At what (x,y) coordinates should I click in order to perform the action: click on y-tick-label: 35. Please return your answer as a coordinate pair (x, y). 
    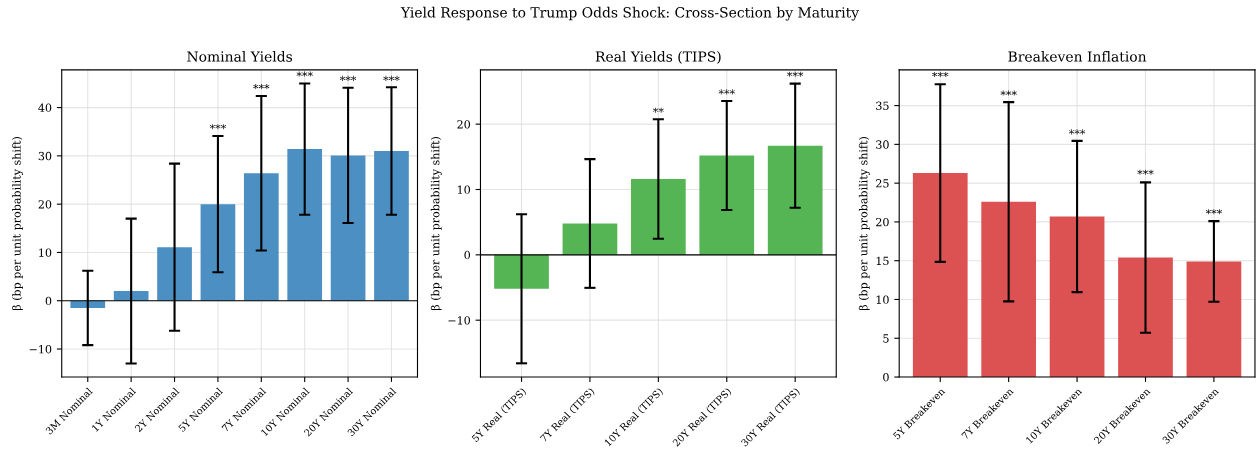
    Looking at the image, I should click on (882, 105).